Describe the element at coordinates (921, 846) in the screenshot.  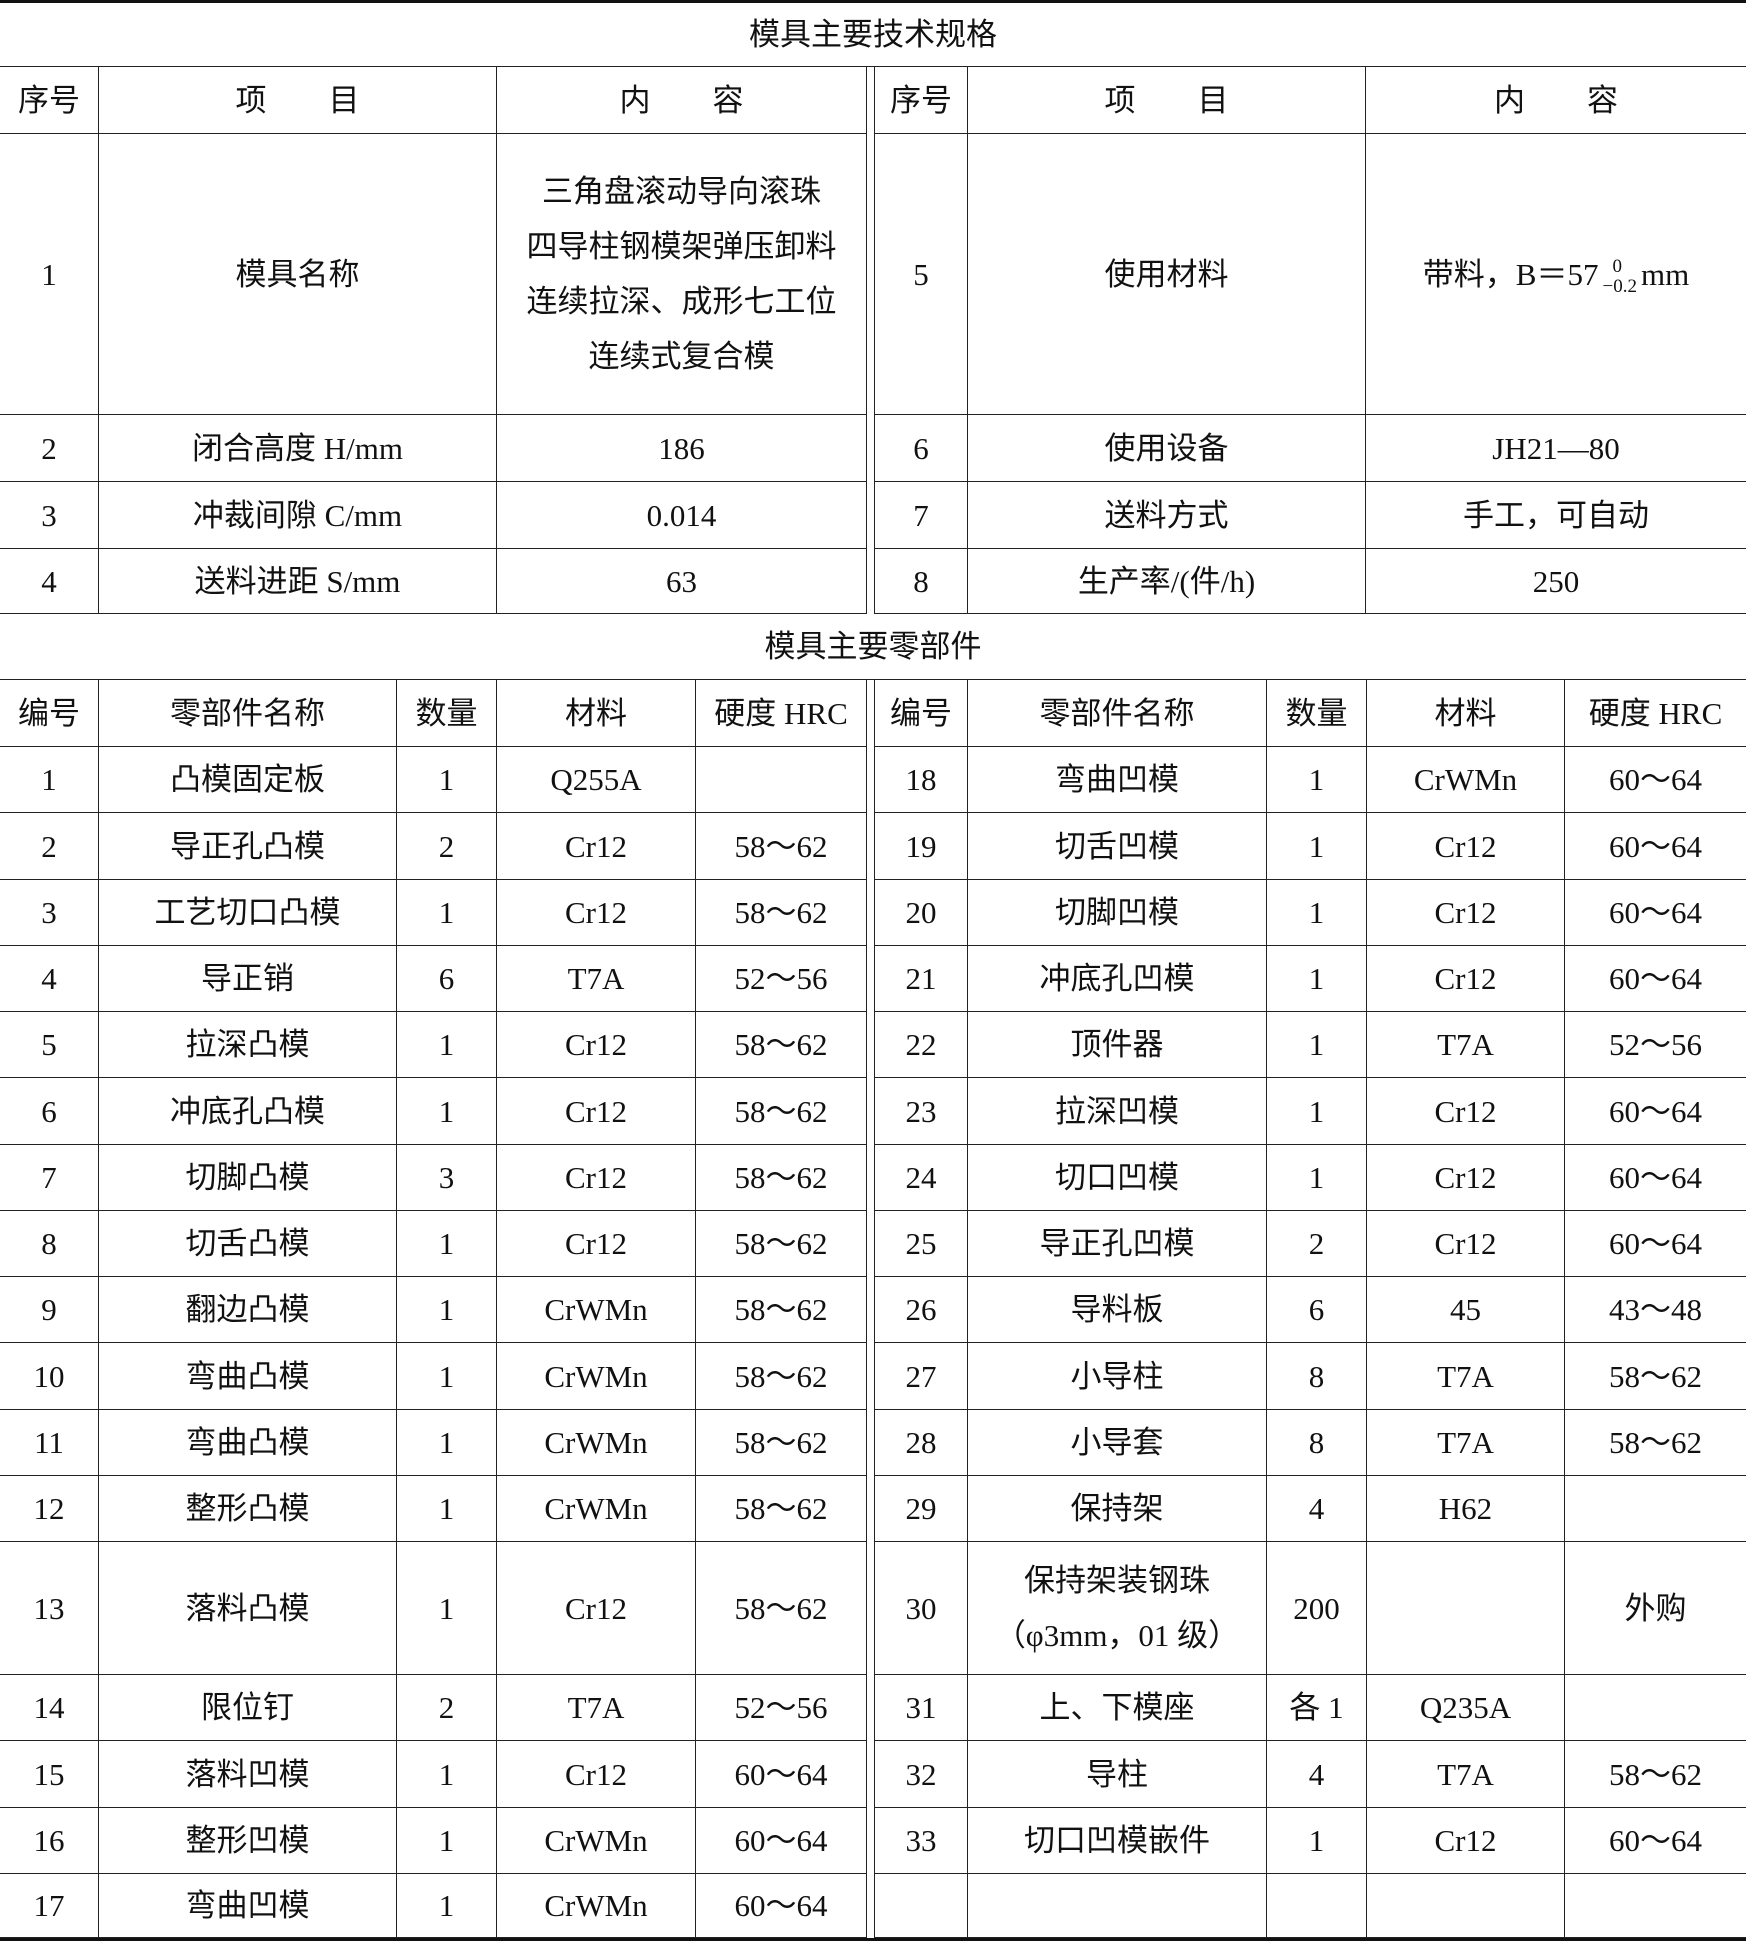
I see `table-cell: 19` at that location.